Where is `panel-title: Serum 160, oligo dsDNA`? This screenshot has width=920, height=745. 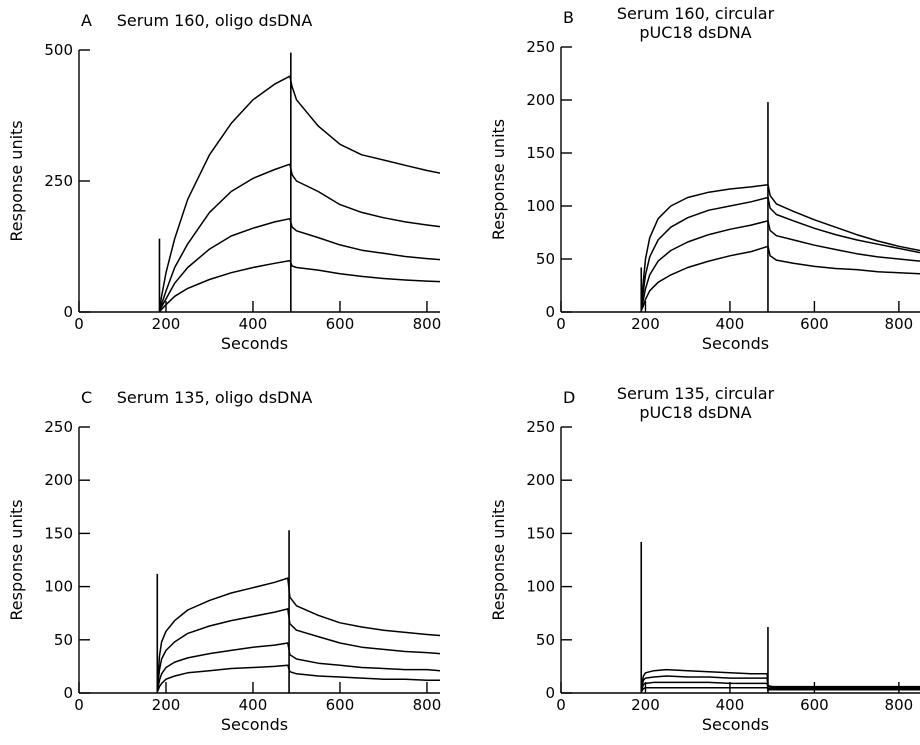
panel-title: Serum 160, oligo dsDNA is located at coordinates (215, 20).